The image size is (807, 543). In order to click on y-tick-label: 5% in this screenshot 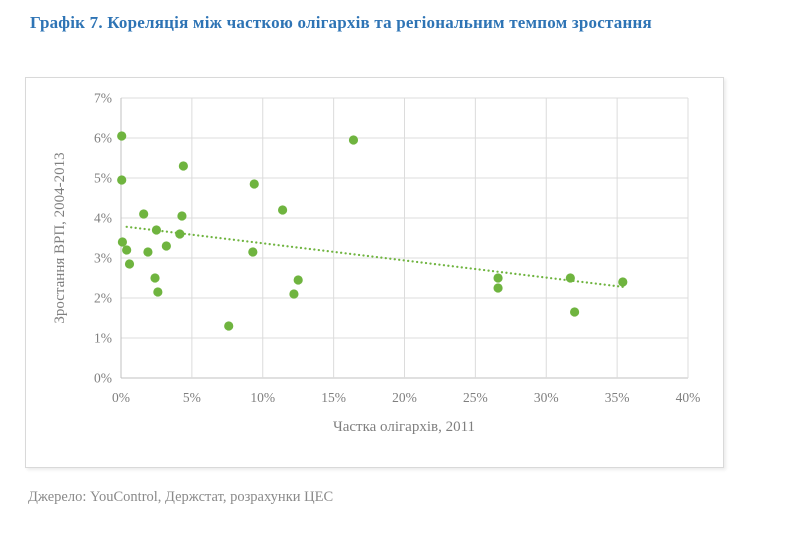, I will do `click(103, 178)`.